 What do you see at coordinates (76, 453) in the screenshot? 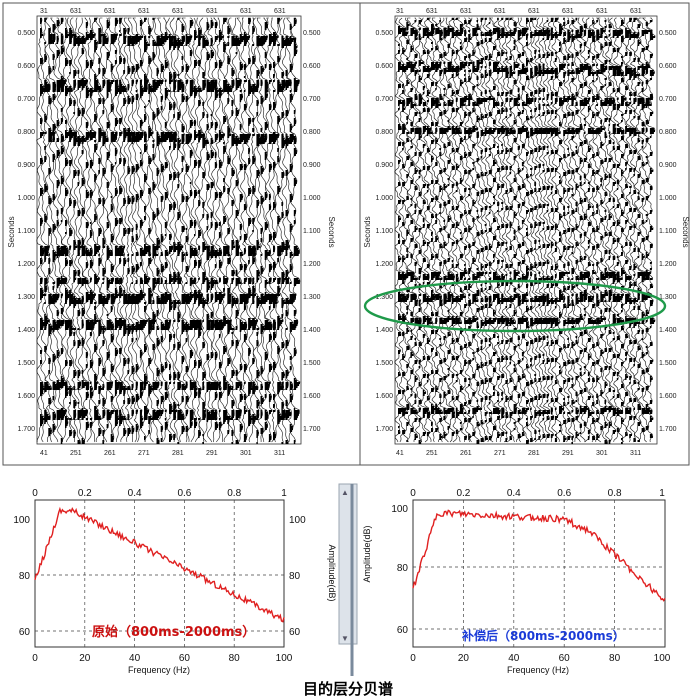
I see `bottom-tick: 251` at bounding box center [76, 453].